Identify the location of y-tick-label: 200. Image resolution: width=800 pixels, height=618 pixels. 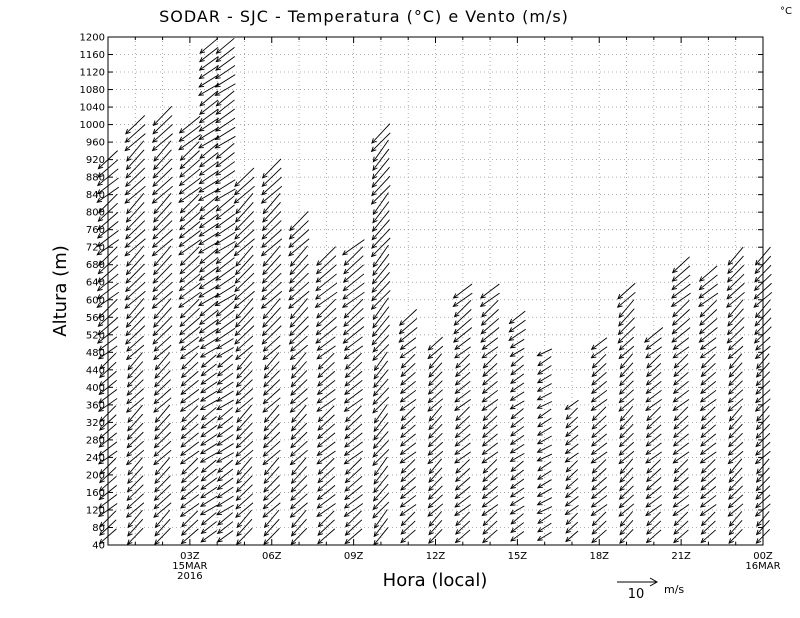
(95, 475).